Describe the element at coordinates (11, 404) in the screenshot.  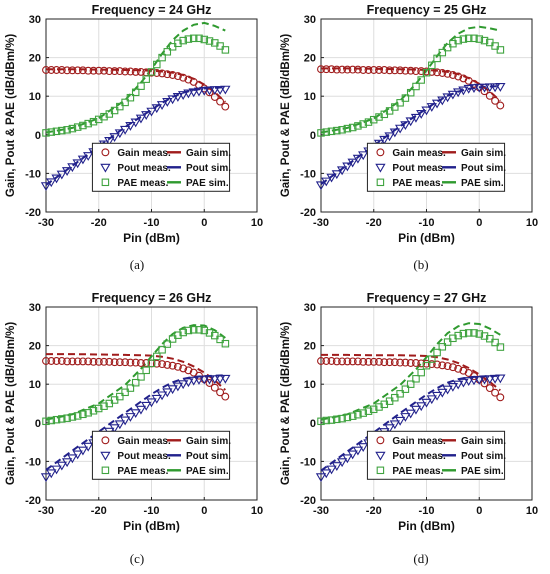
I see `y-axis-label: Gain, Pout & PAE (dB/dBm/%)` at that location.